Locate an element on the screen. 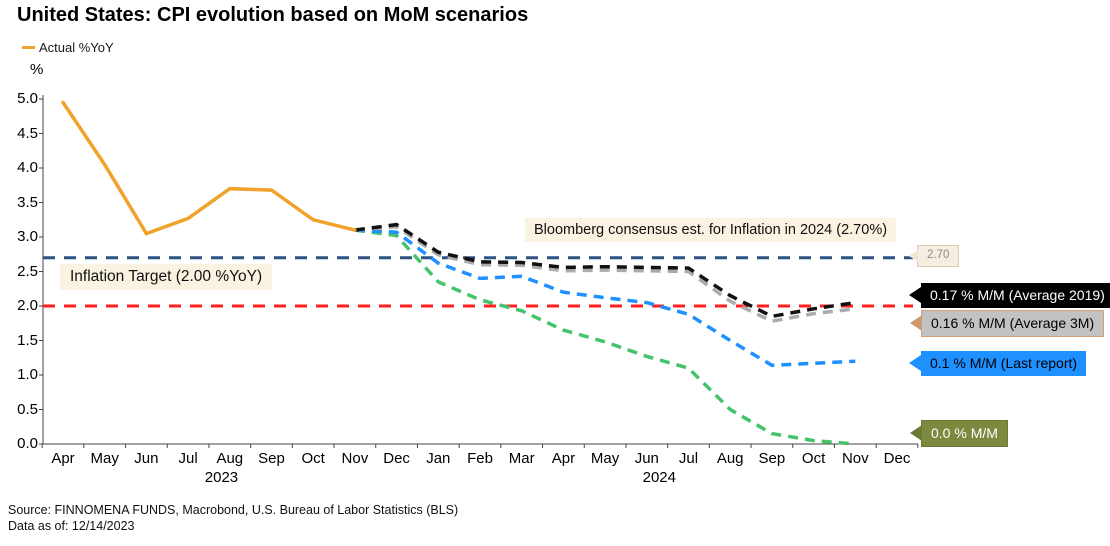  callout-scenario-avg3m: 0.16 % M/M (Average 3M) is located at coordinates (1007, 323).